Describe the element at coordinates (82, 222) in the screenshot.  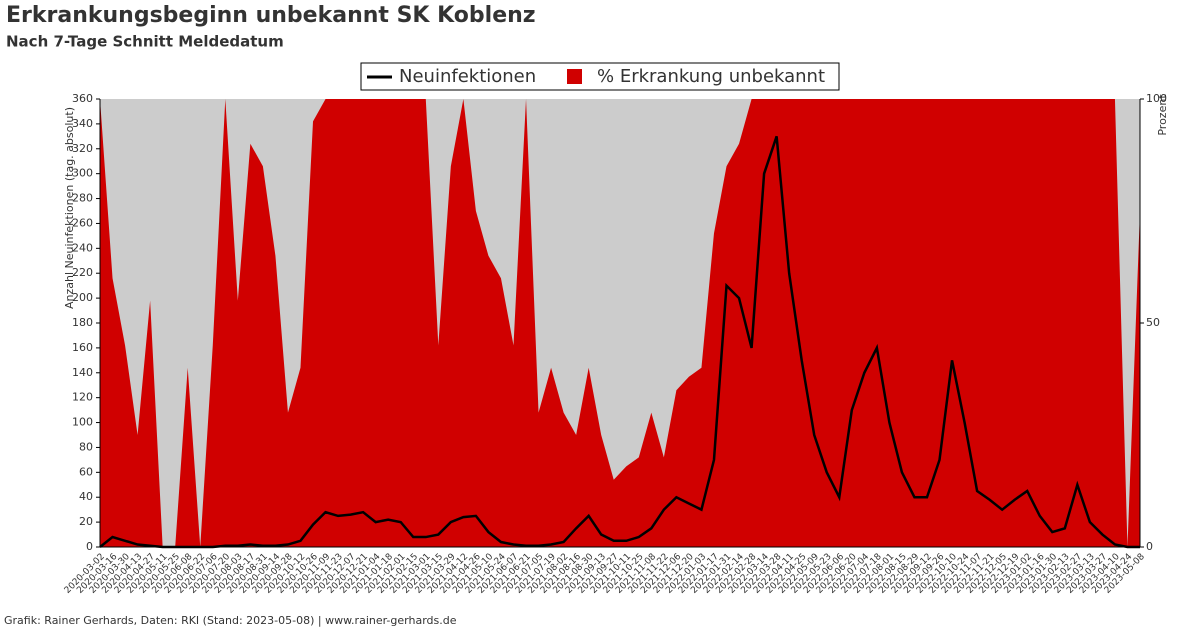
I see `y-tick-label: 260` at that location.